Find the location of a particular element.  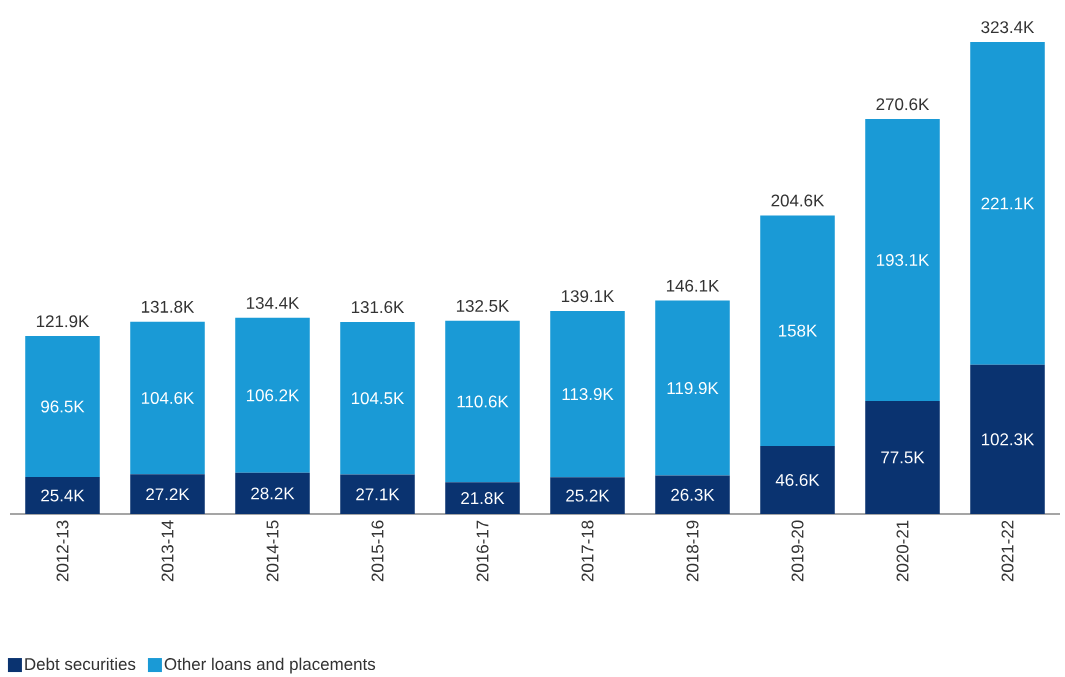

total-label: 323.4K is located at coordinates (1008, 27).